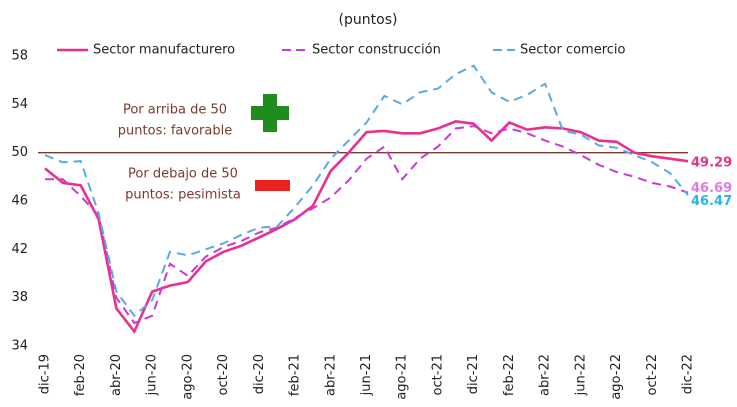  What do you see at coordinates (183, 195) in the screenshot?
I see `annotation: puntos: pesimista` at bounding box center [183, 195].